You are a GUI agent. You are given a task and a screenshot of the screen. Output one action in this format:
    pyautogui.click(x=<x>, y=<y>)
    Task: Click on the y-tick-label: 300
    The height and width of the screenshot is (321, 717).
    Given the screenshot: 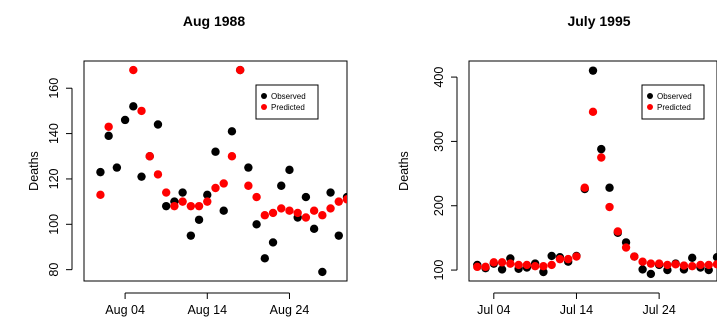 What is the action you would take?
    pyautogui.click(x=439, y=141)
    